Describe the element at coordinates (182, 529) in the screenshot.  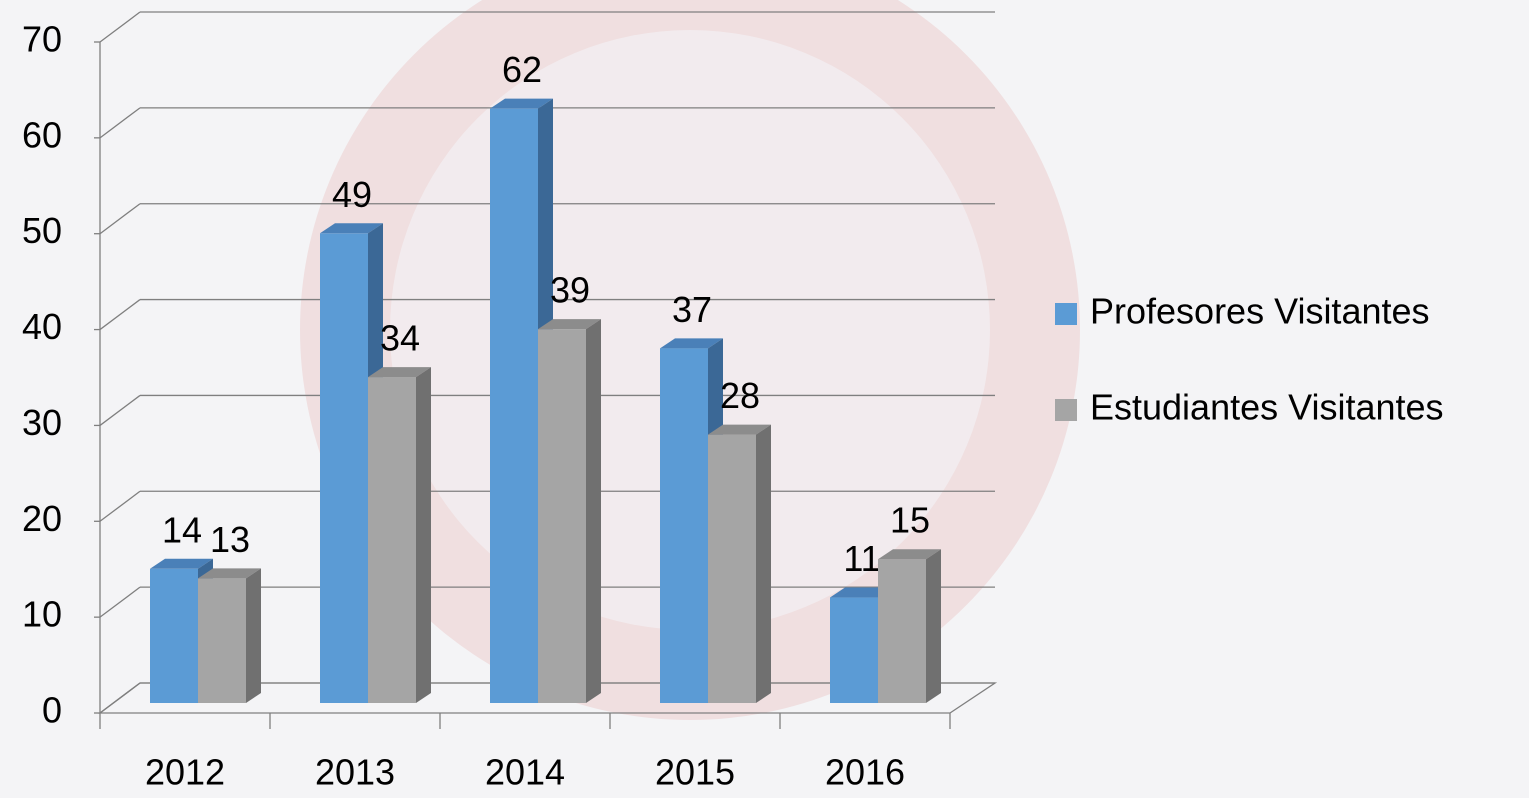
I see `data-label: 14` at that location.